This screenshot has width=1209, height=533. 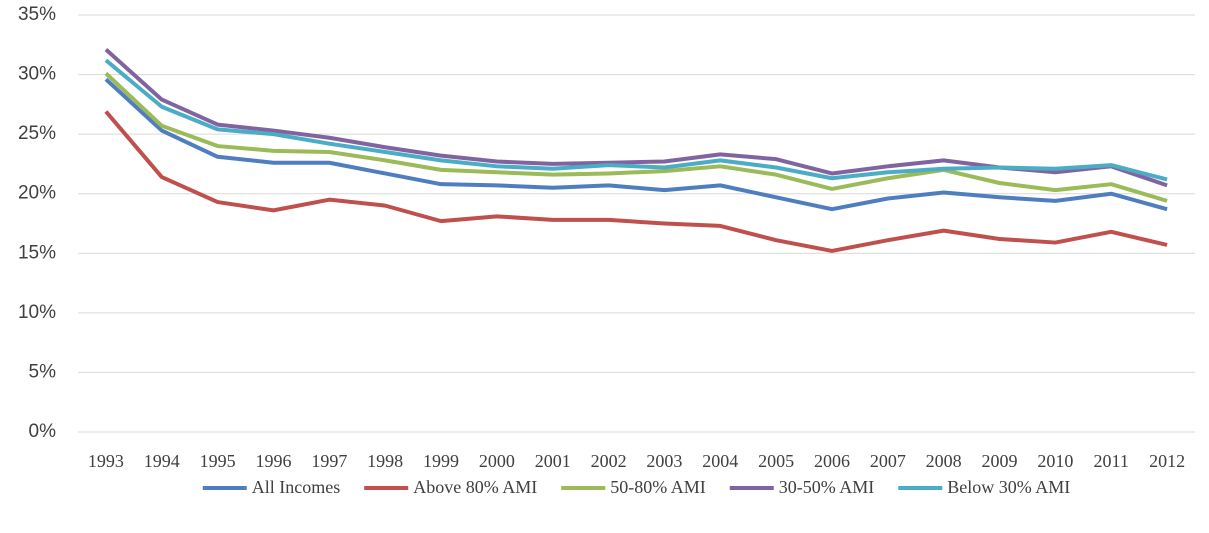 What do you see at coordinates (329, 461) in the screenshot?
I see `x-tick-label: 1997` at bounding box center [329, 461].